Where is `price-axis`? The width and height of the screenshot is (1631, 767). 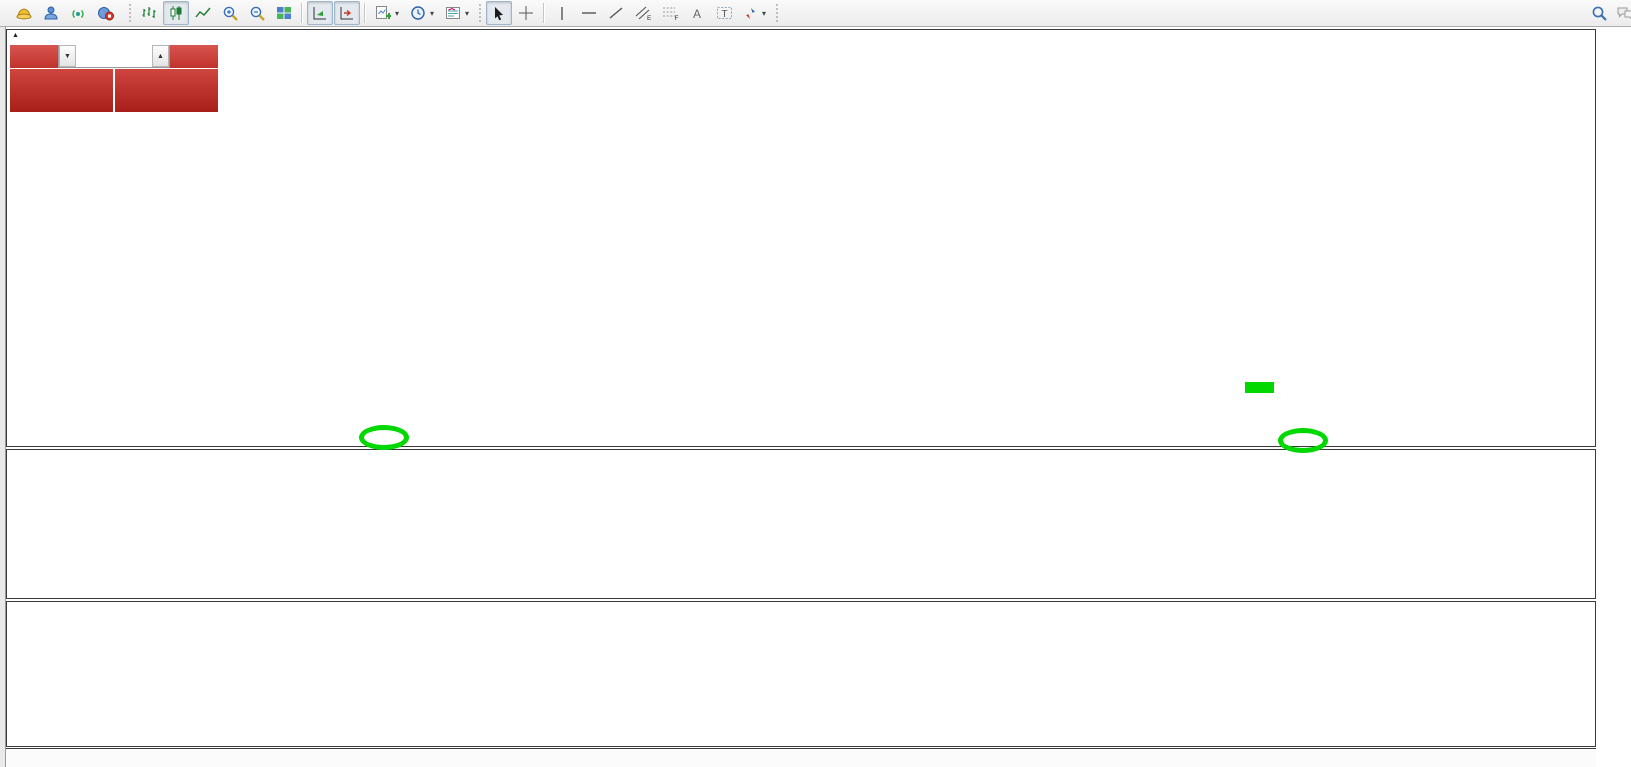
price-axis is located at coordinates (1614, 388).